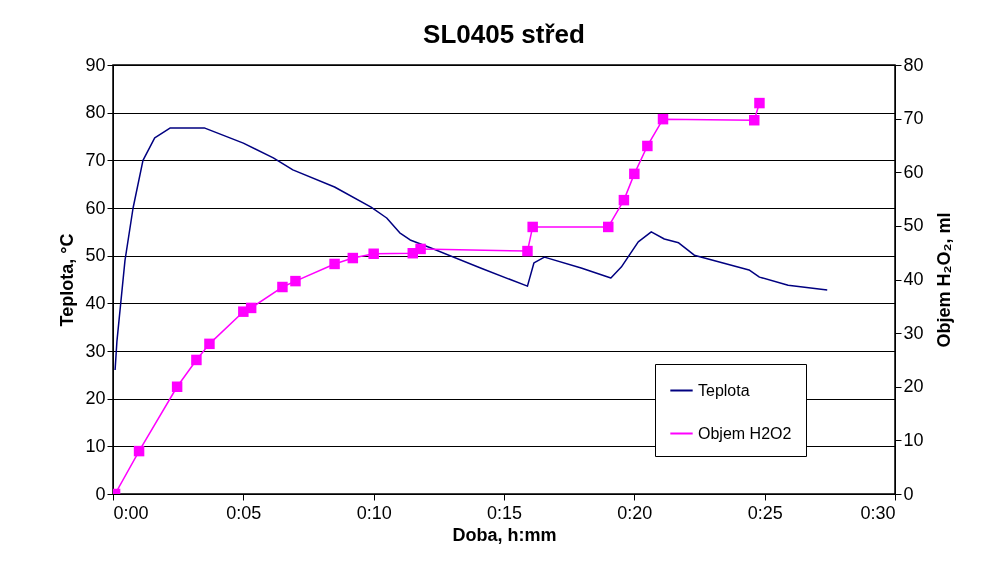  What do you see at coordinates (635, 512) in the screenshot?
I see `x-tick-label: 0:20` at bounding box center [635, 512].